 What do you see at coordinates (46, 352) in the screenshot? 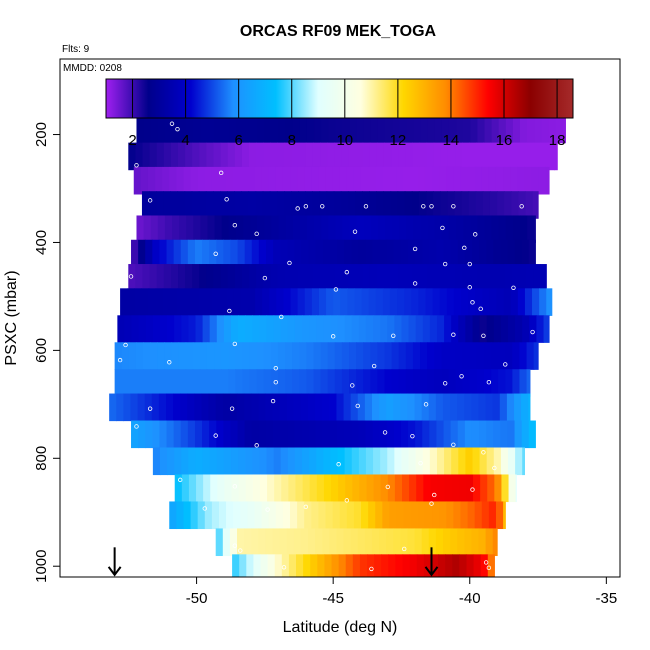
I see `y-axis: 200 400 600 800 1000` at bounding box center [46, 352].